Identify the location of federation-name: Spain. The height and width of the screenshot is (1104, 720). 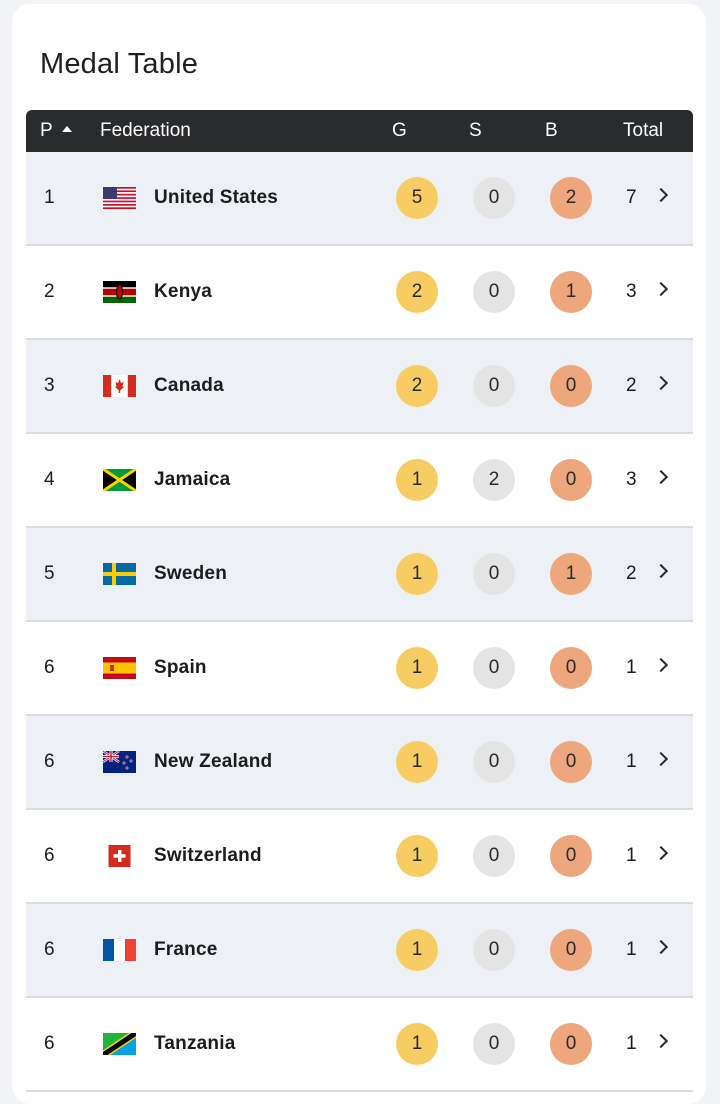
(180, 667).